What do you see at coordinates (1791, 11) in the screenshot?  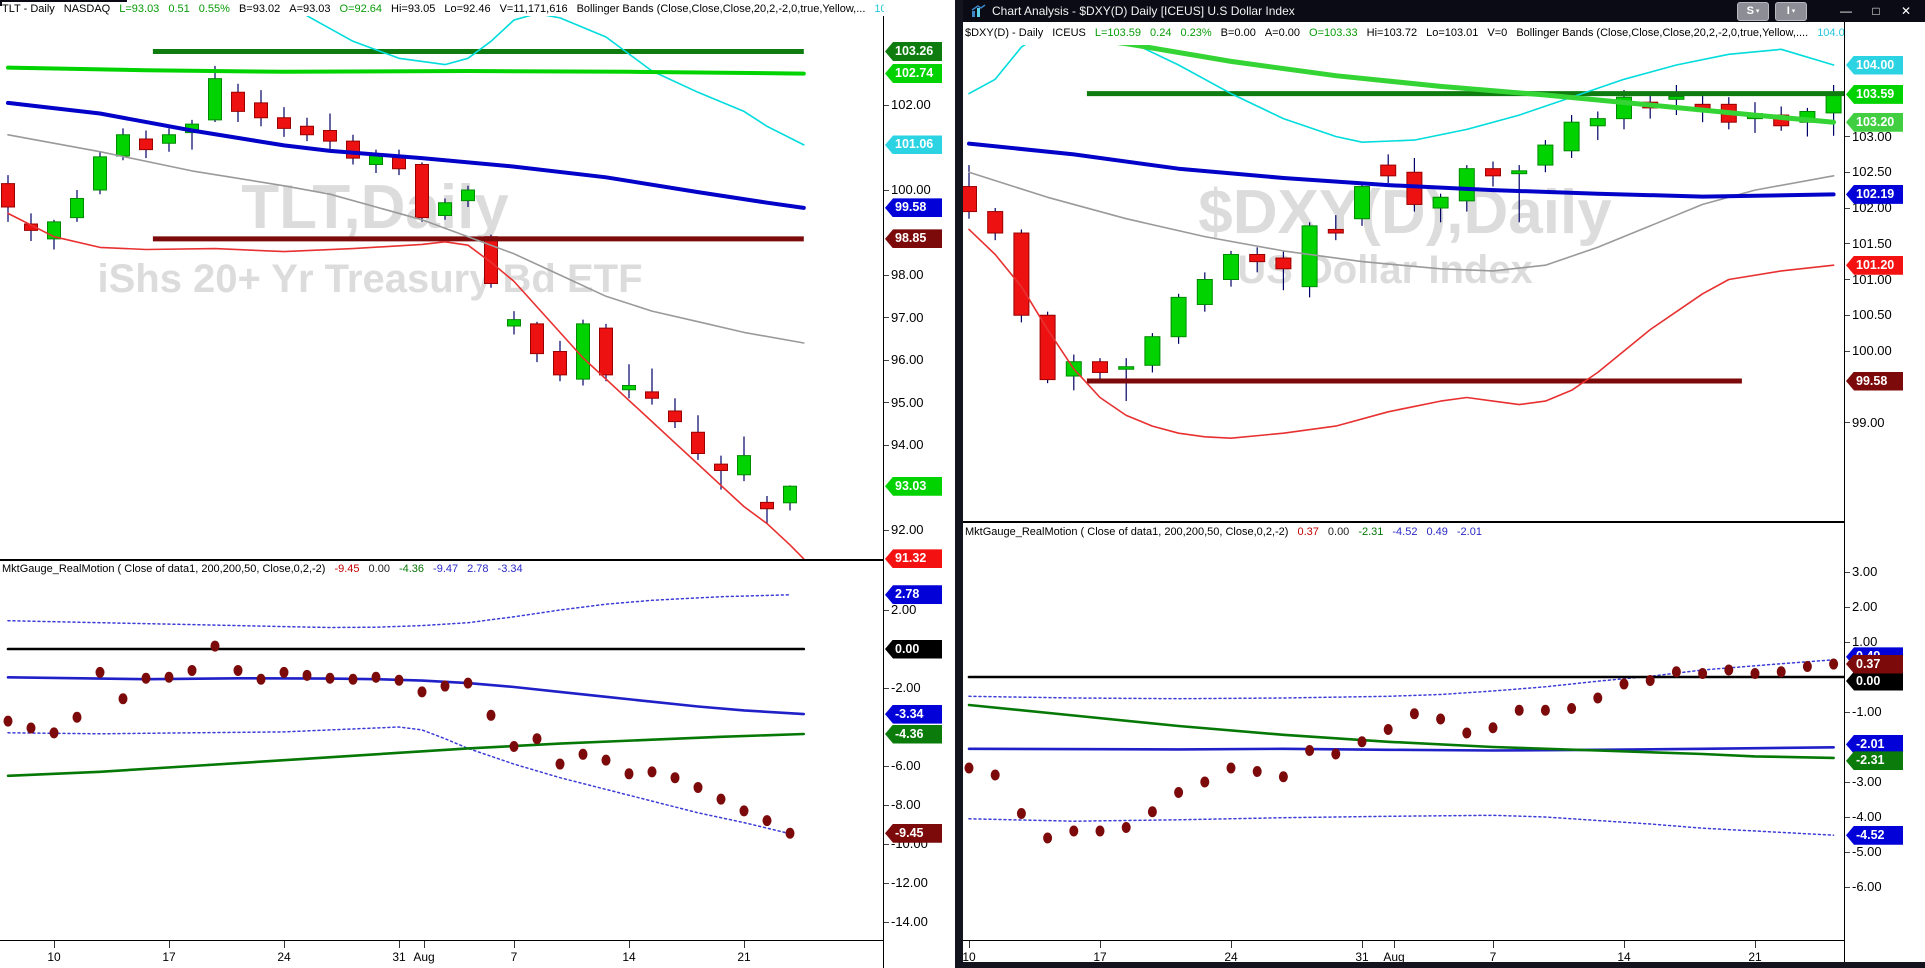 I see `indicator-dropdown-button: I ▾` at bounding box center [1791, 11].